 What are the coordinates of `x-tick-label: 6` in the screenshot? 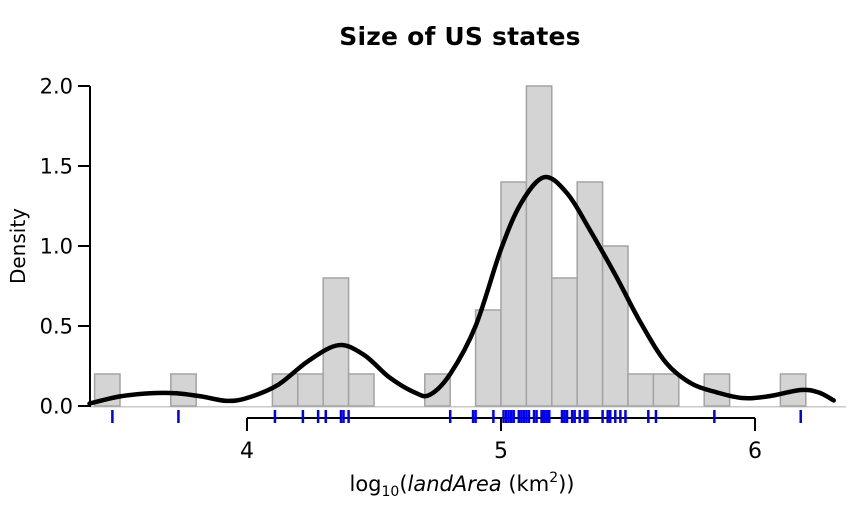 It's located at (755, 451).